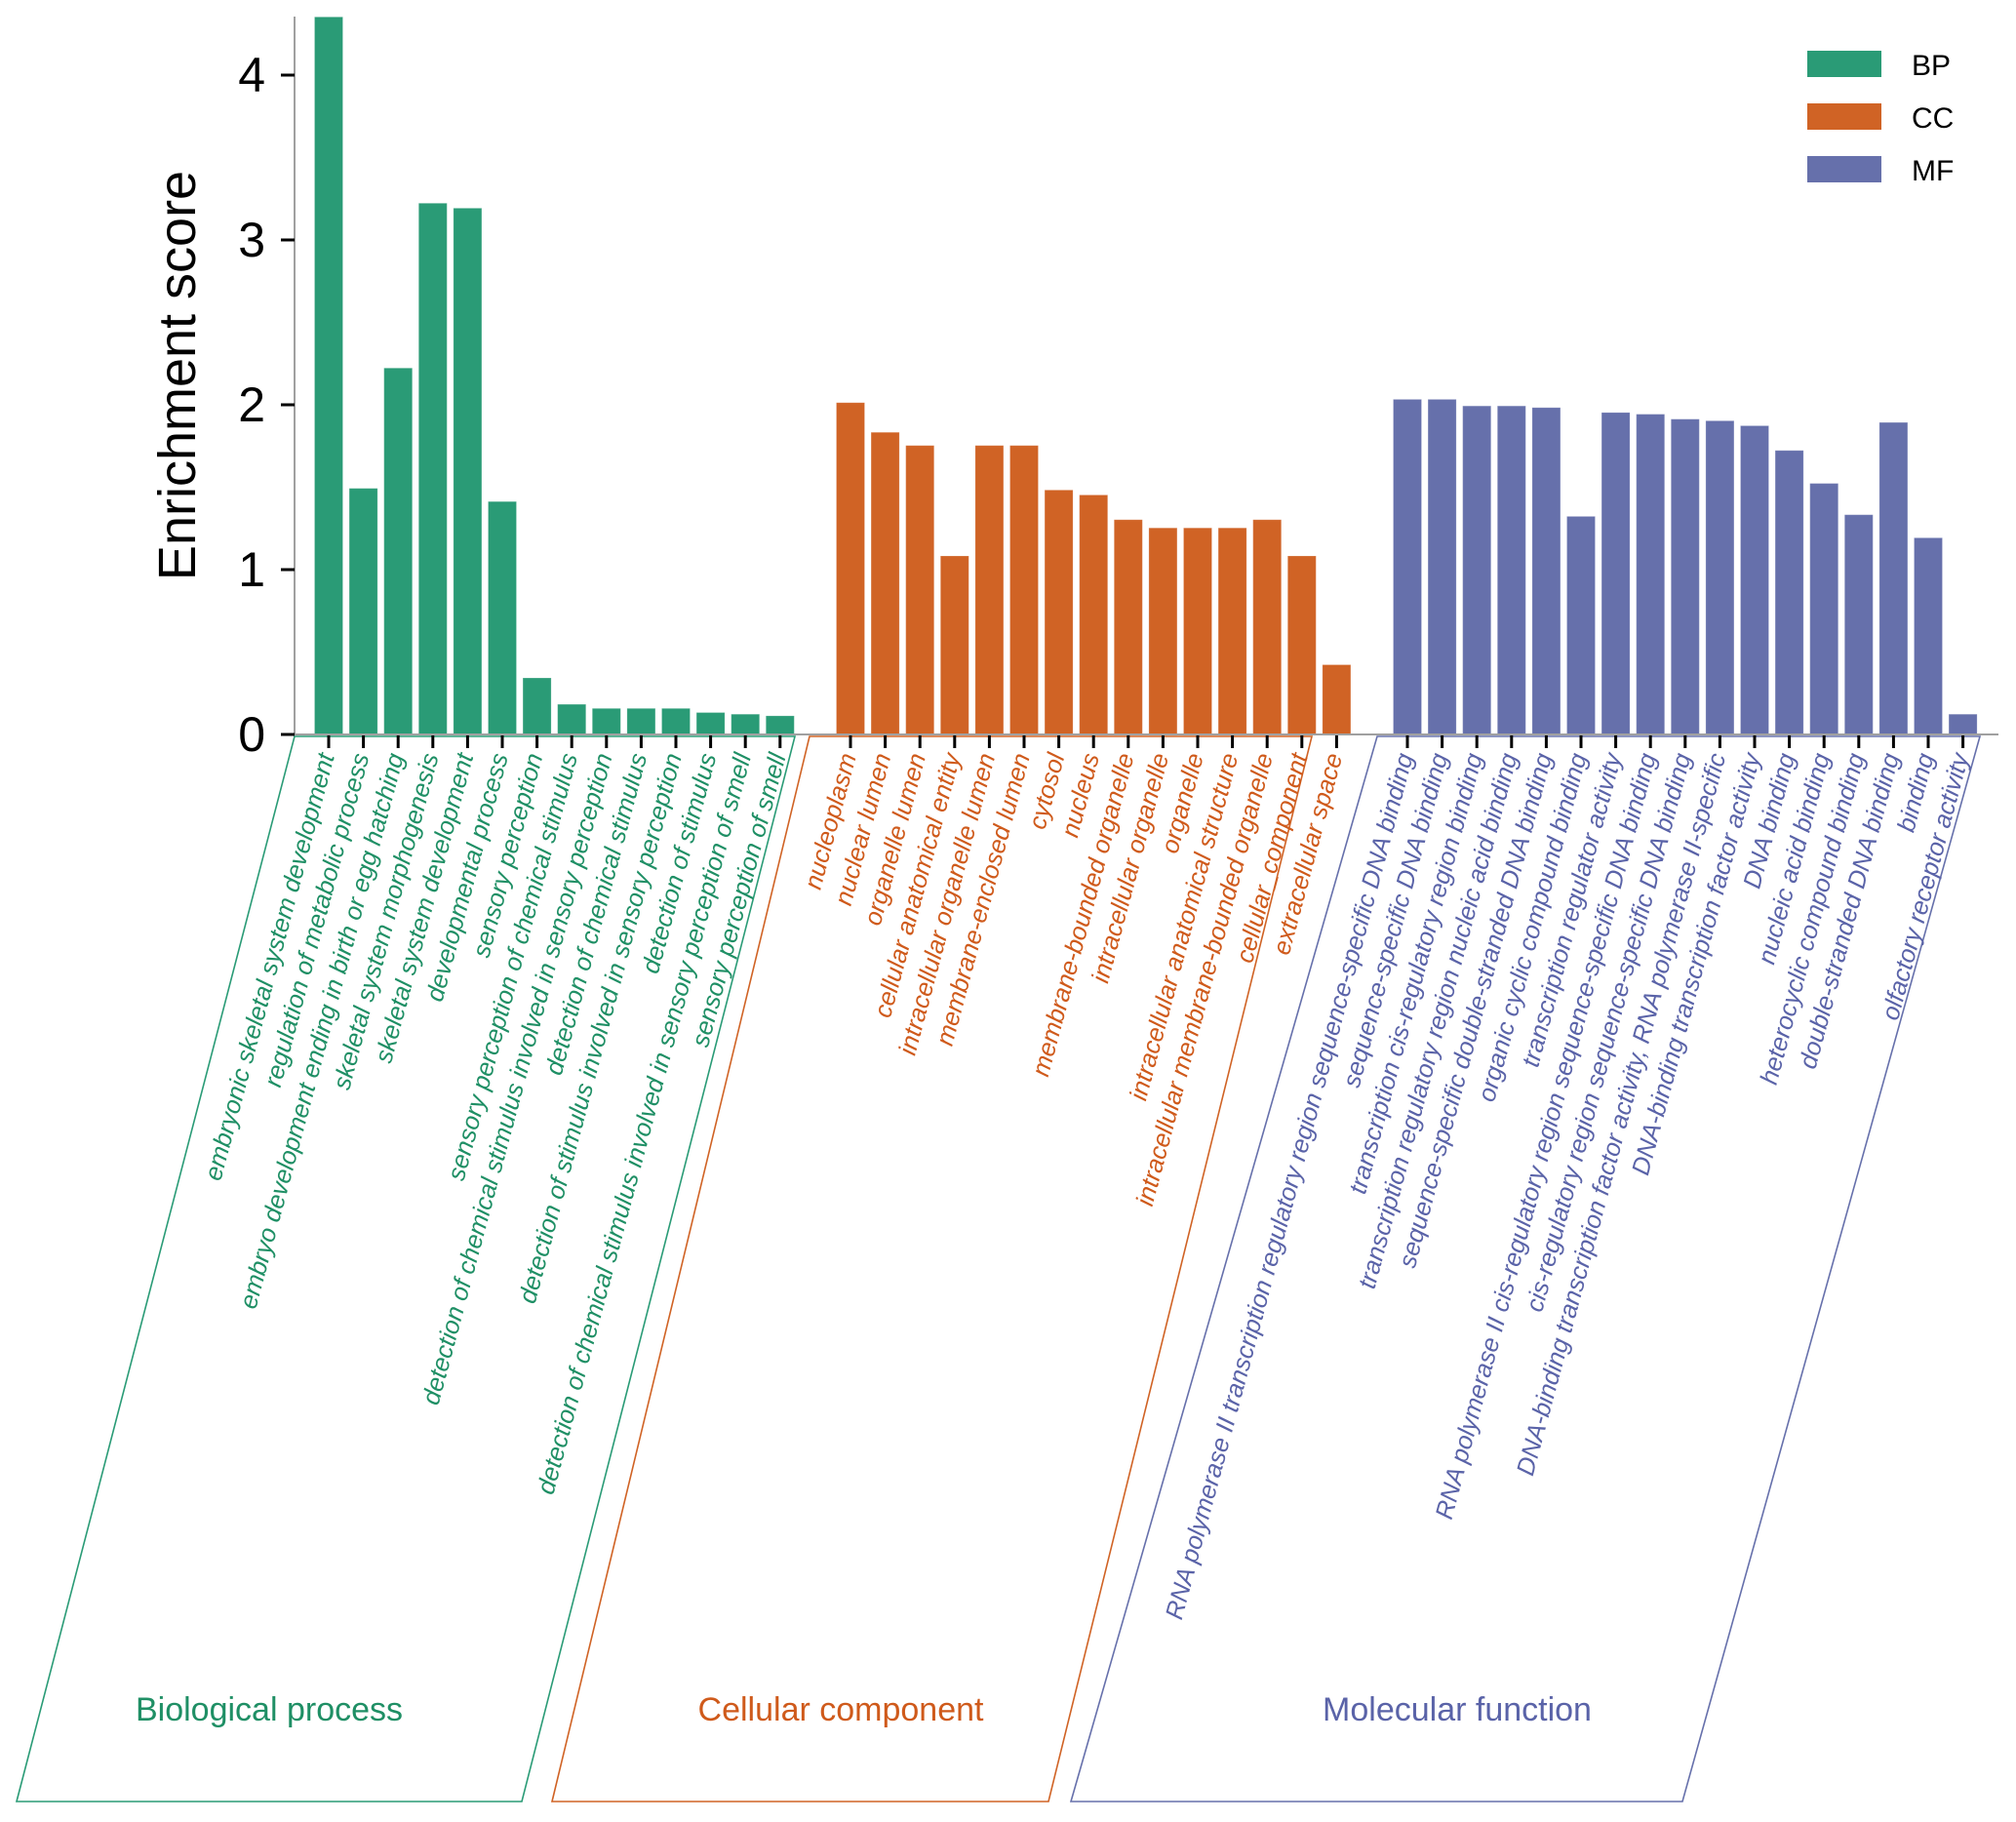 The image size is (2016, 1822). Describe the element at coordinates (1844, 169) in the screenshot. I see `legend-swatch-mf` at that location.